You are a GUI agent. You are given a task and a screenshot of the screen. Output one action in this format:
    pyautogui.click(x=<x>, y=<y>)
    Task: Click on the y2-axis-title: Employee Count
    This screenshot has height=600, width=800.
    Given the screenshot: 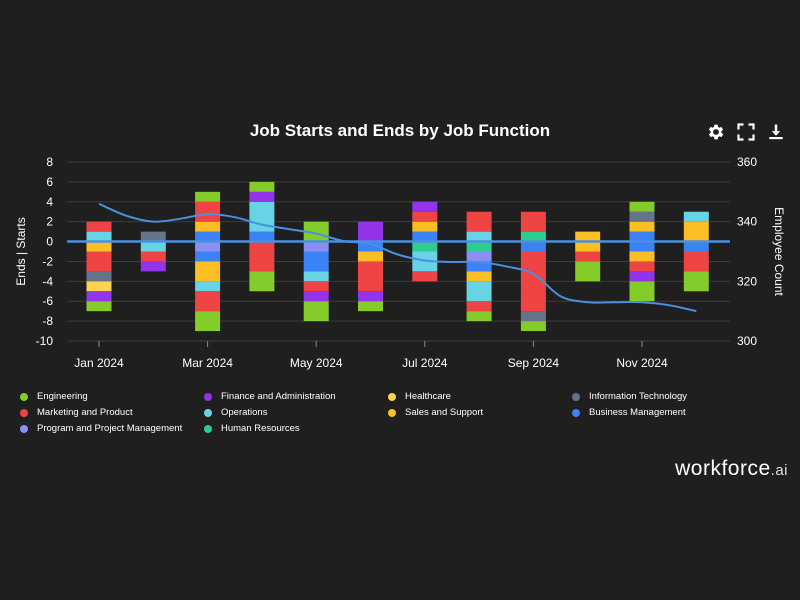 What is the action you would take?
    pyautogui.click(x=779, y=251)
    